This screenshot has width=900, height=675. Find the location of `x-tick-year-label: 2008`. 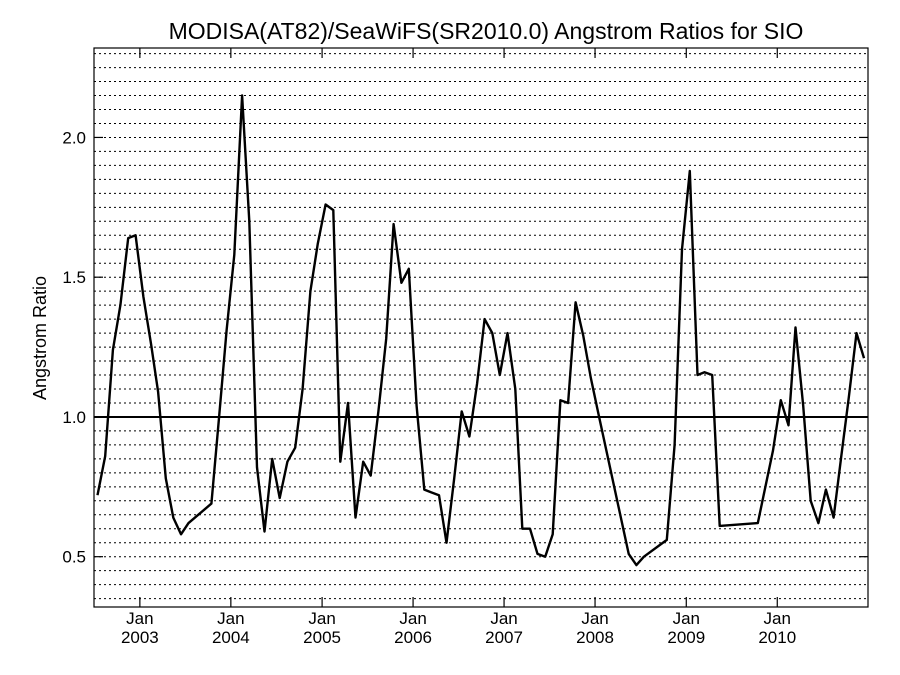

x-tick-year-label: 2008 is located at coordinates (595, 637).